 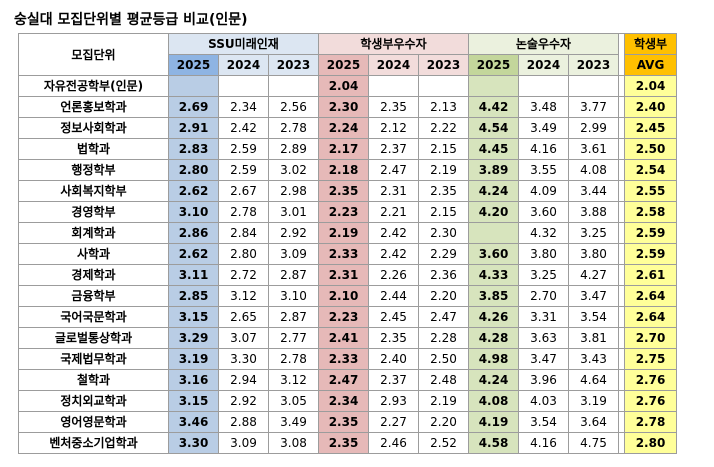 What do you see at coordinates (650, 443) in the screenshot?
I see `avg-cell: 2.80` at bounding box center [650, 443].